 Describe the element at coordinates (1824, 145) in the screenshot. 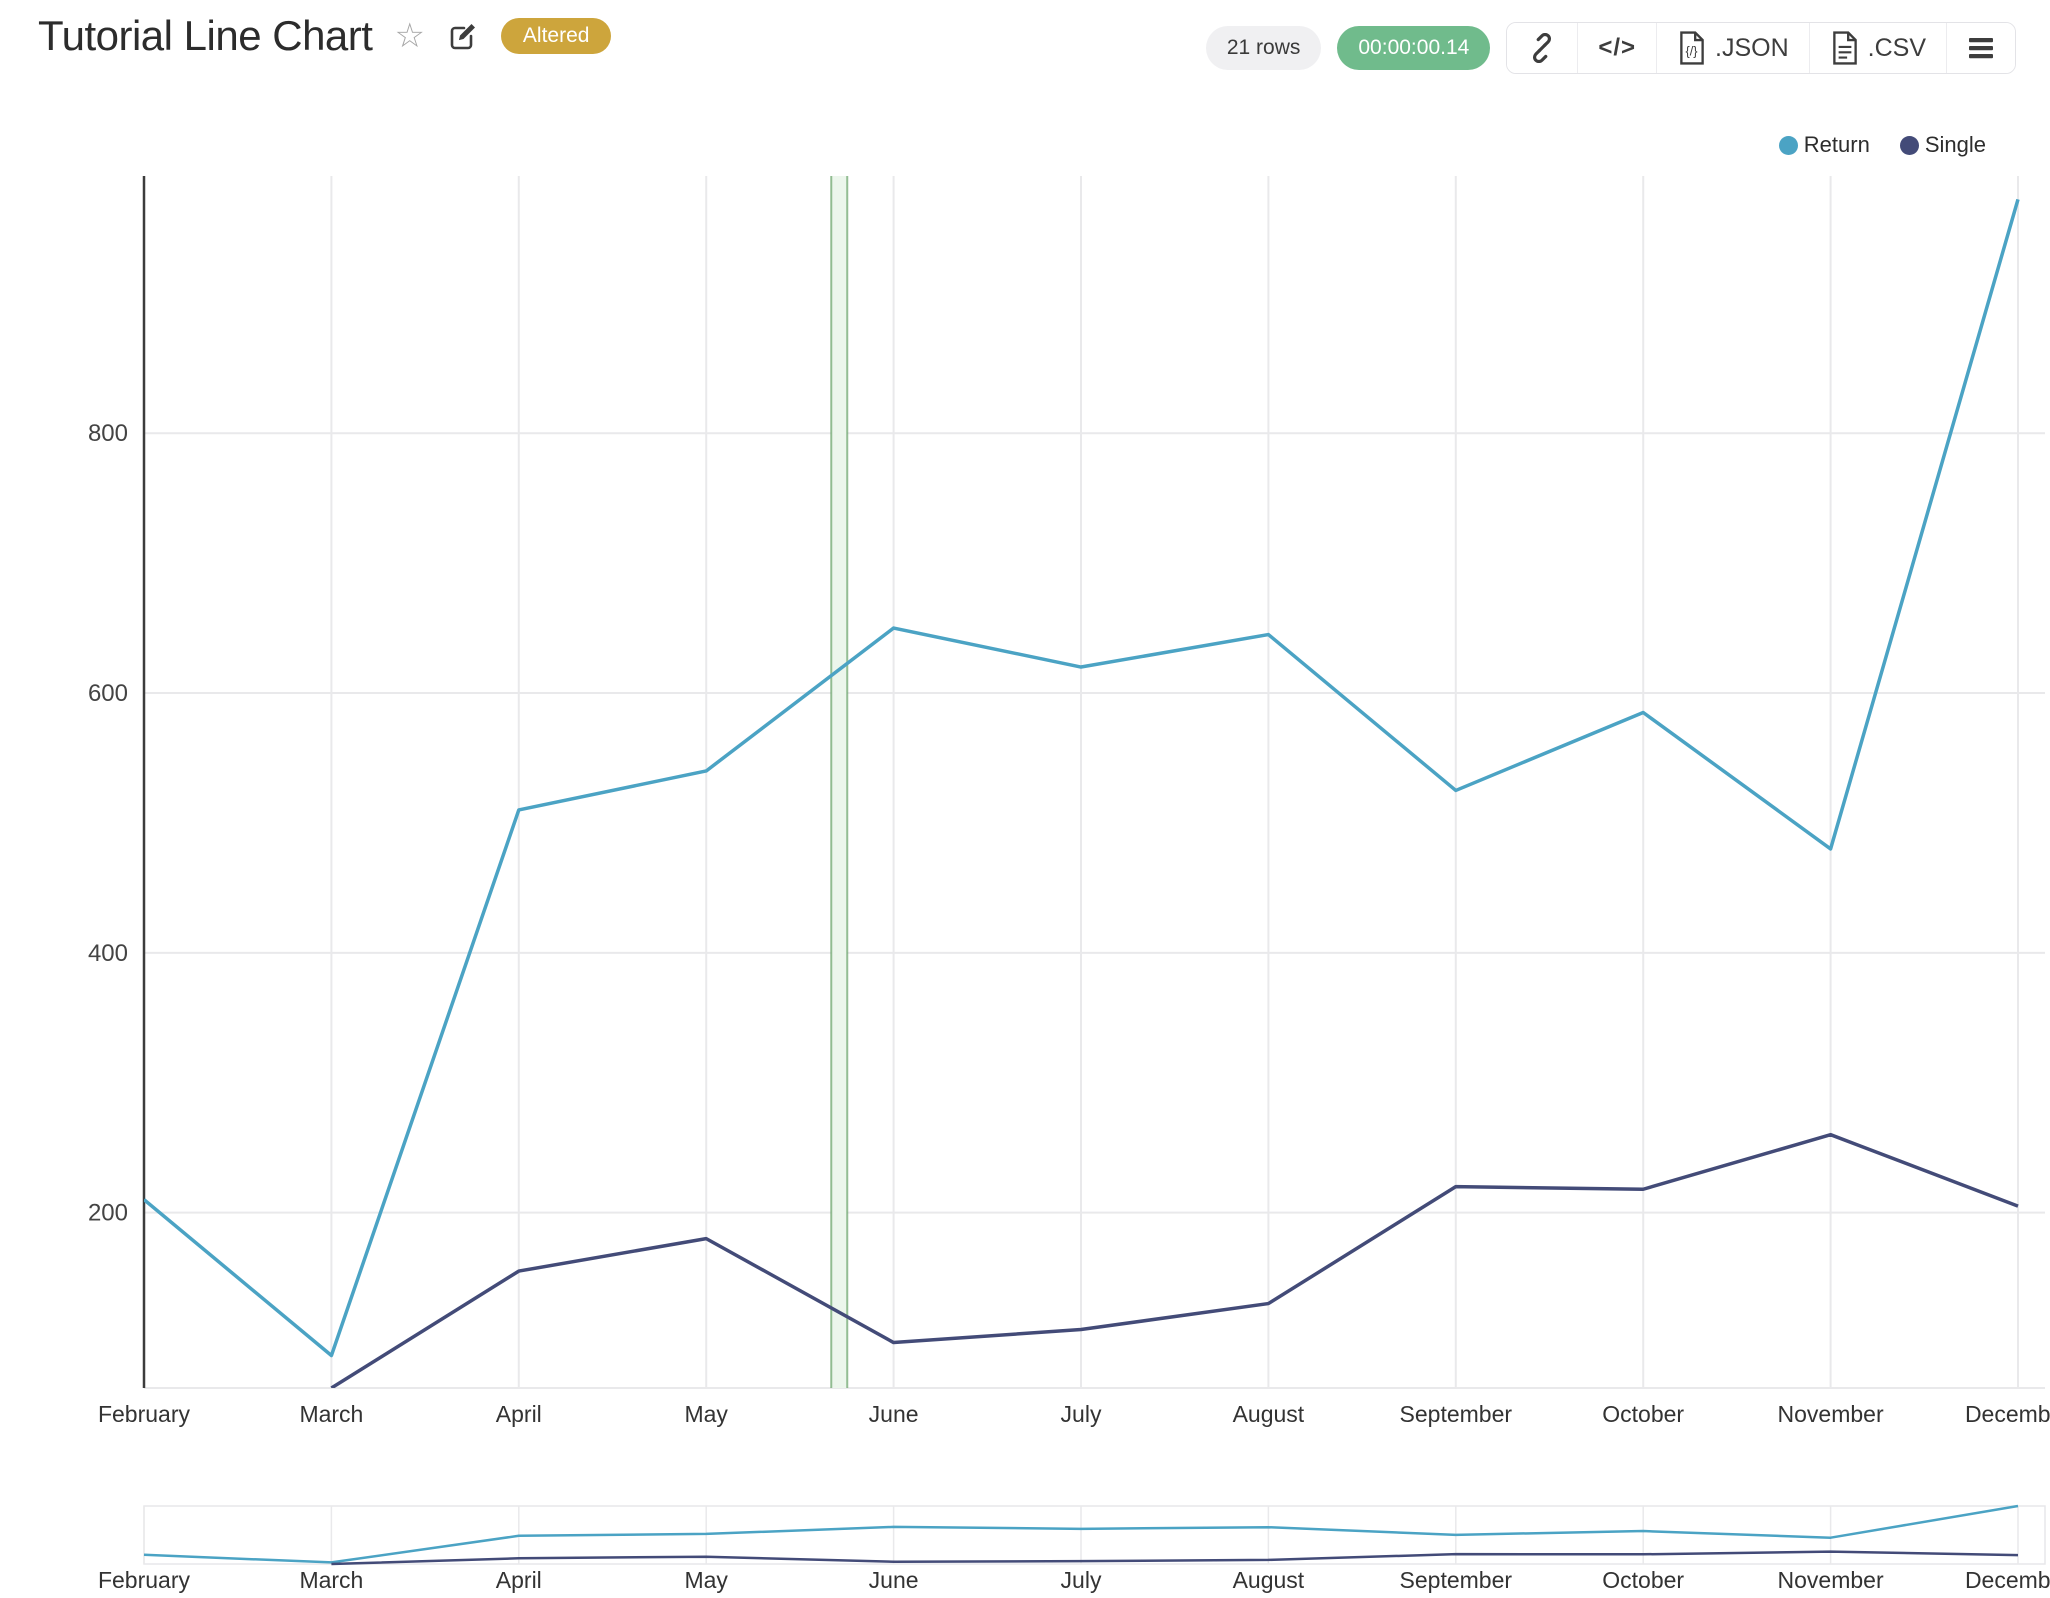

I see `legend-item-return: Return` at that location.